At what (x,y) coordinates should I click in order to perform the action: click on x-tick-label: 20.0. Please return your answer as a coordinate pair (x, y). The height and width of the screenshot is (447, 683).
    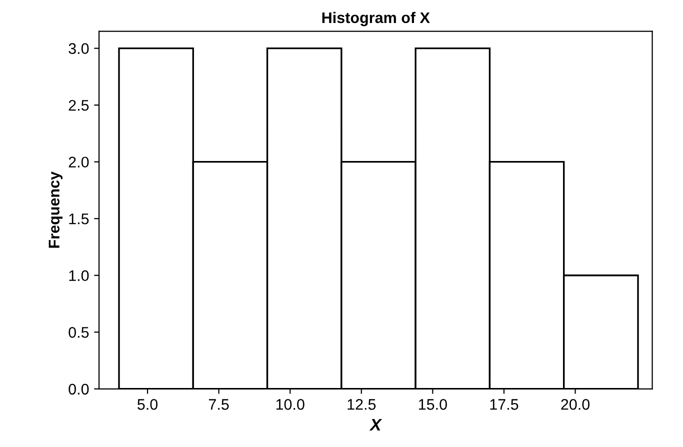
    Looking at the image, I should click on (575, 404).